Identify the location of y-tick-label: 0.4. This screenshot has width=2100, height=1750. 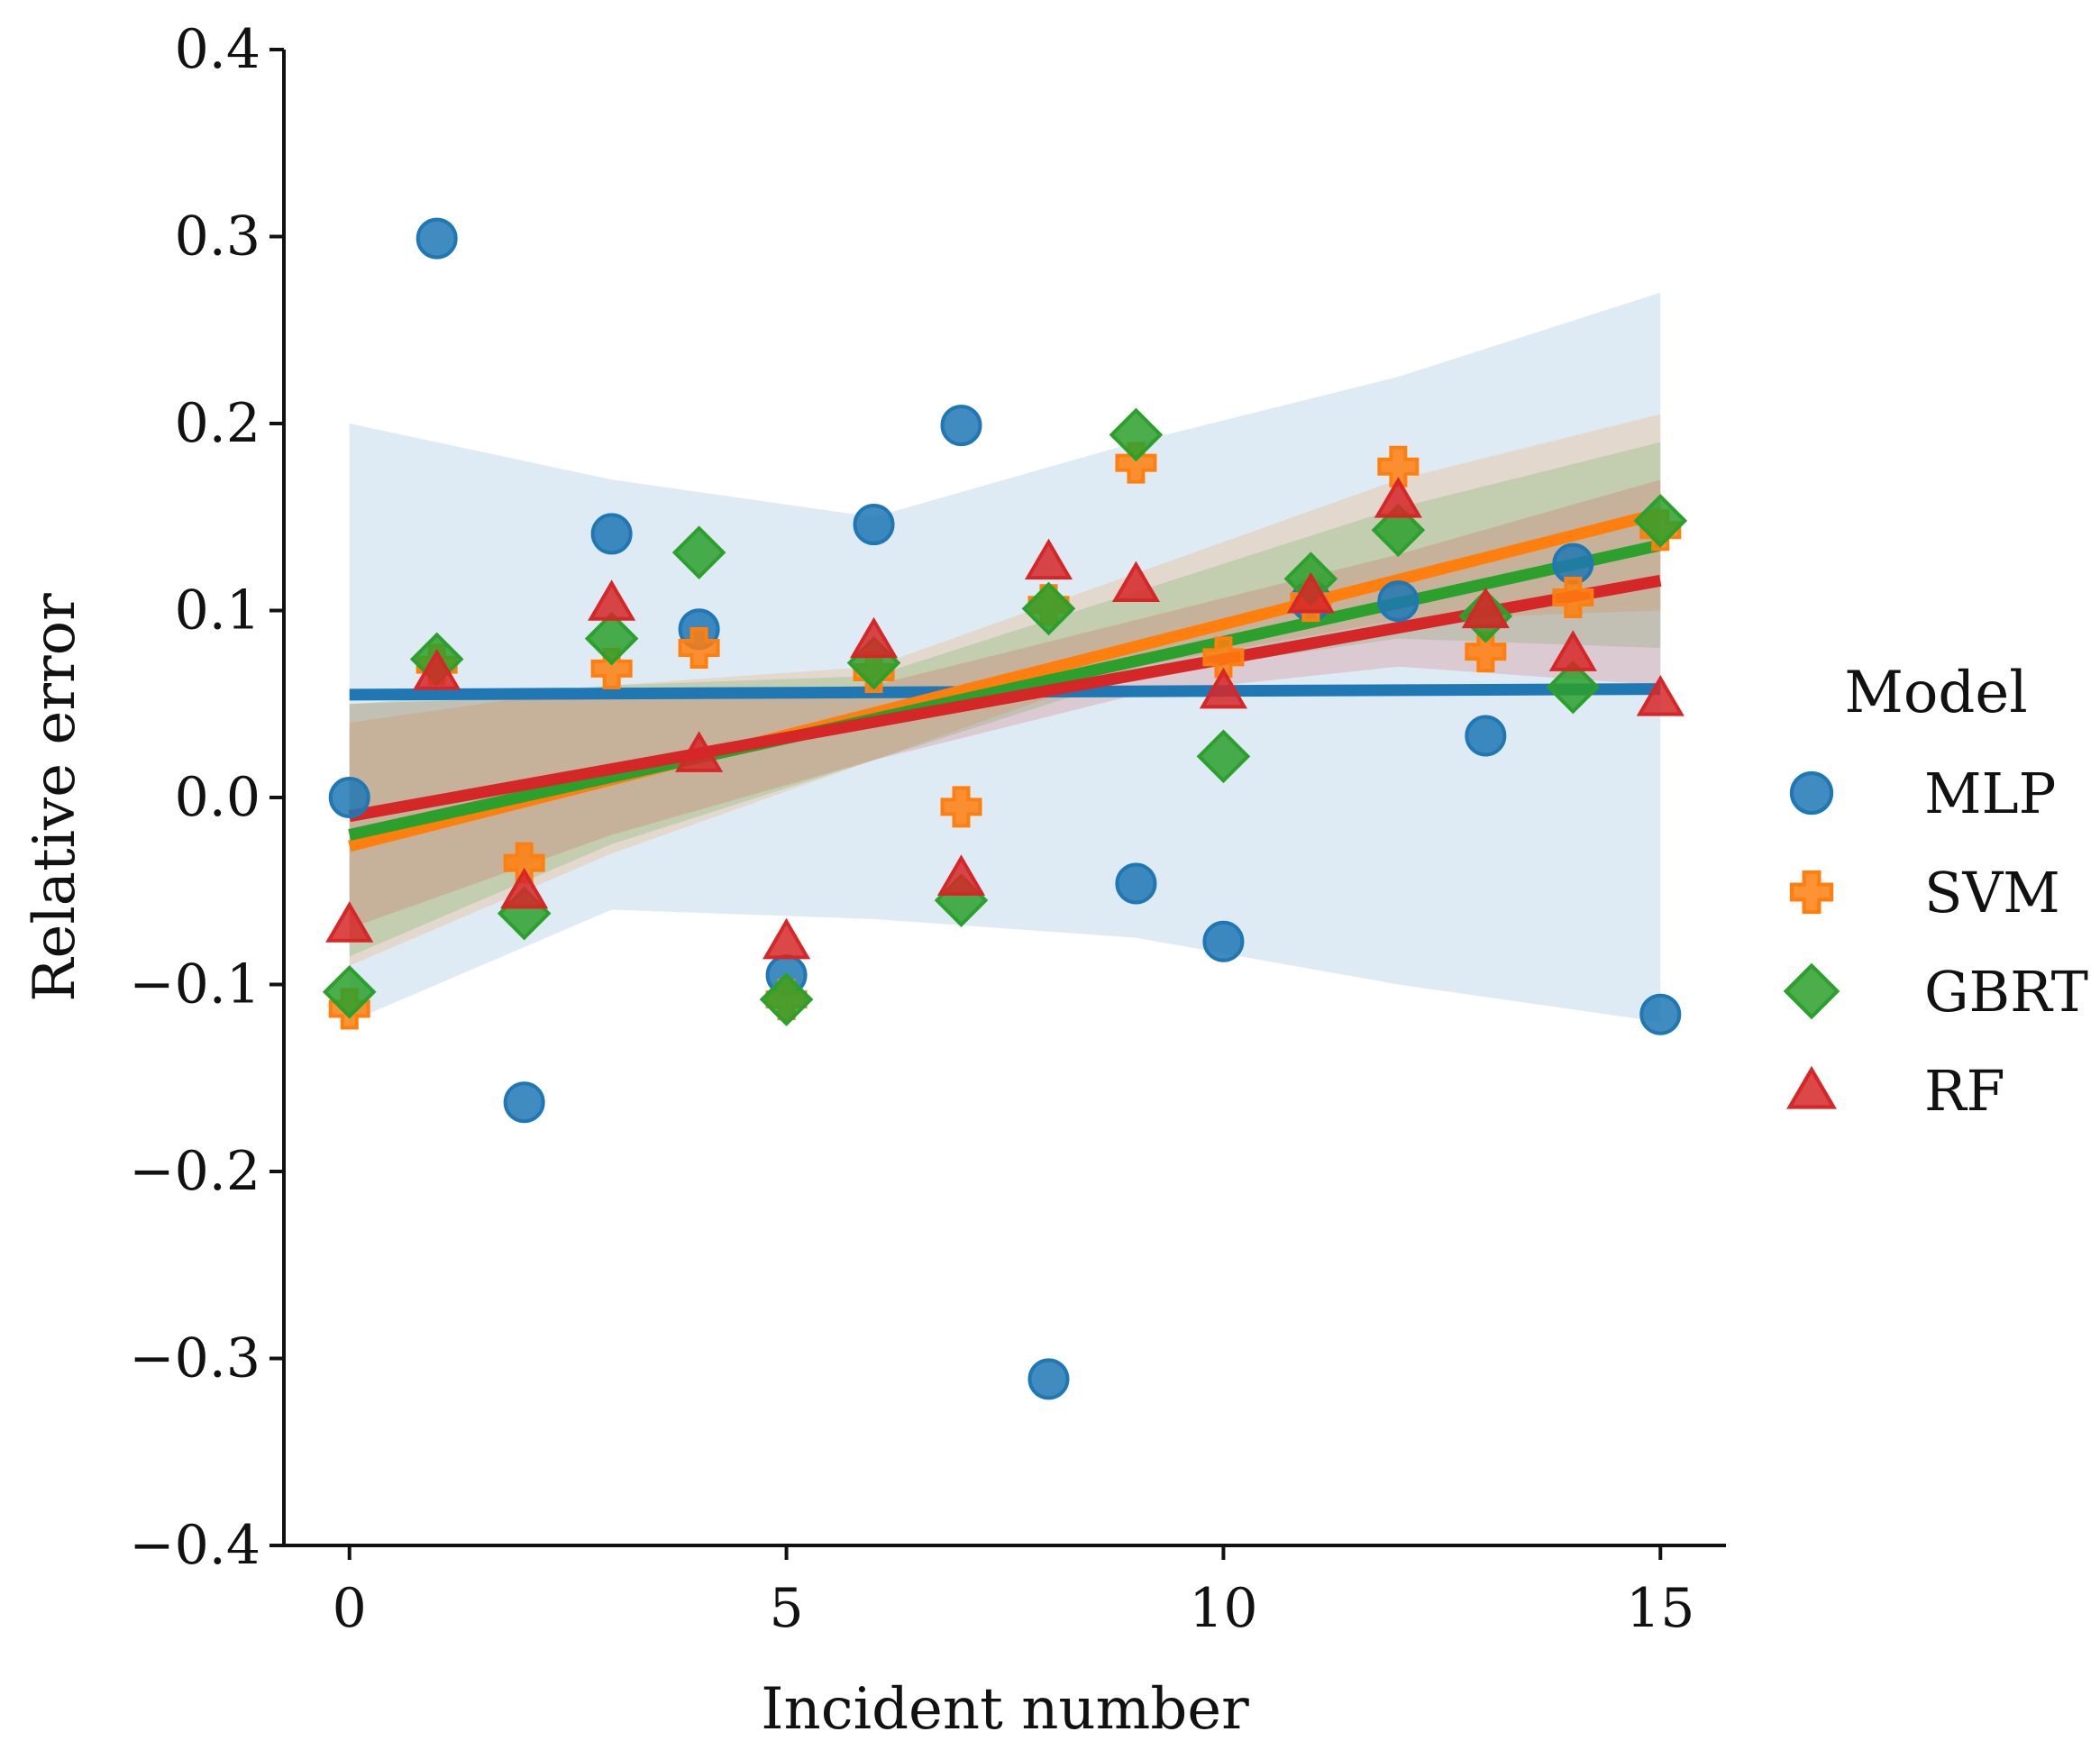
(217, 49).